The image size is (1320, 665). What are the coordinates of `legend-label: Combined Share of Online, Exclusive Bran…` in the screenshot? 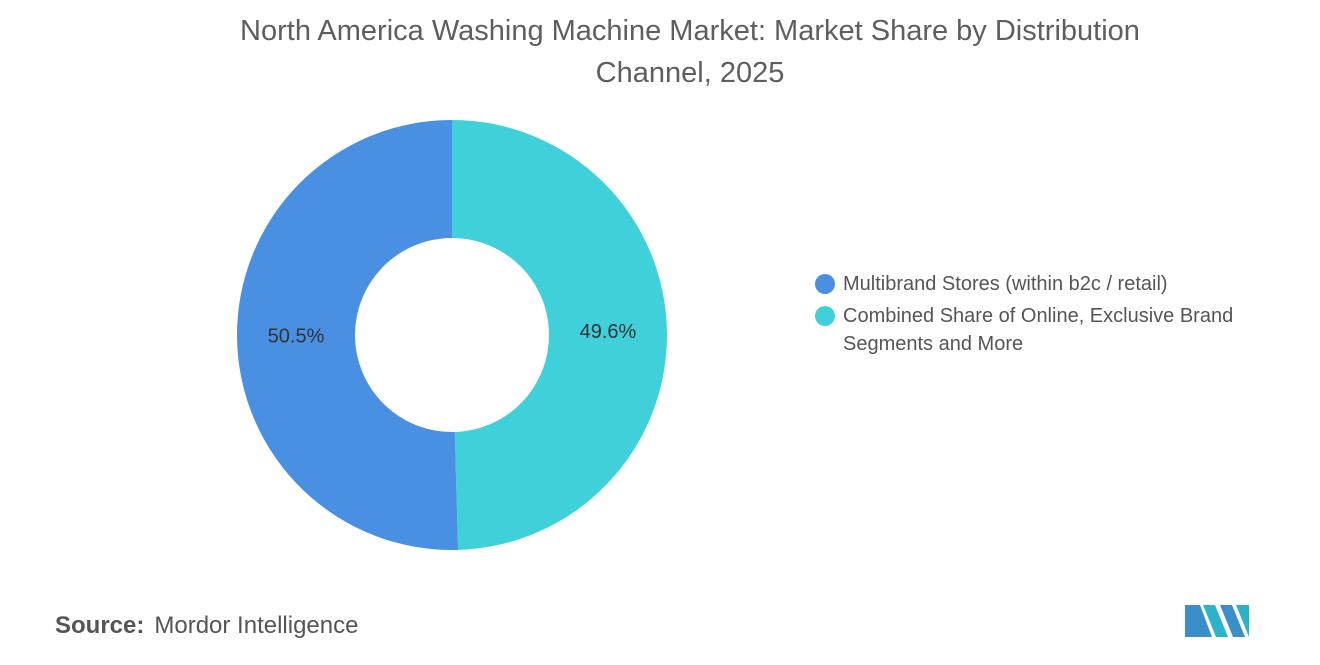 It's located at (1038, 330).